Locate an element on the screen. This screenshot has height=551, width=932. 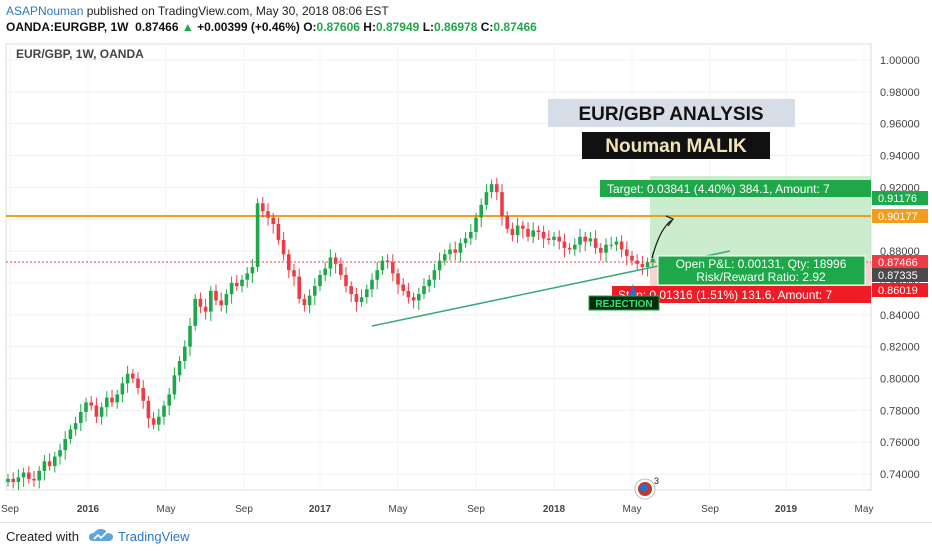
price-tick-label: 1.00000 is located at coordinates (900, 61).